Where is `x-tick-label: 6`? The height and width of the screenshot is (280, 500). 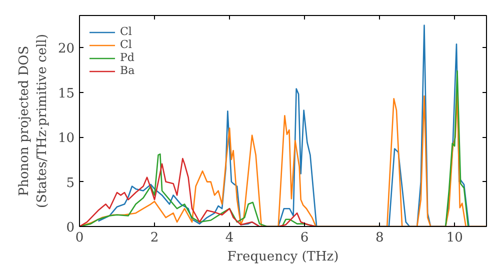
x-tick-label: 6 is located at coordinates (304, 238).